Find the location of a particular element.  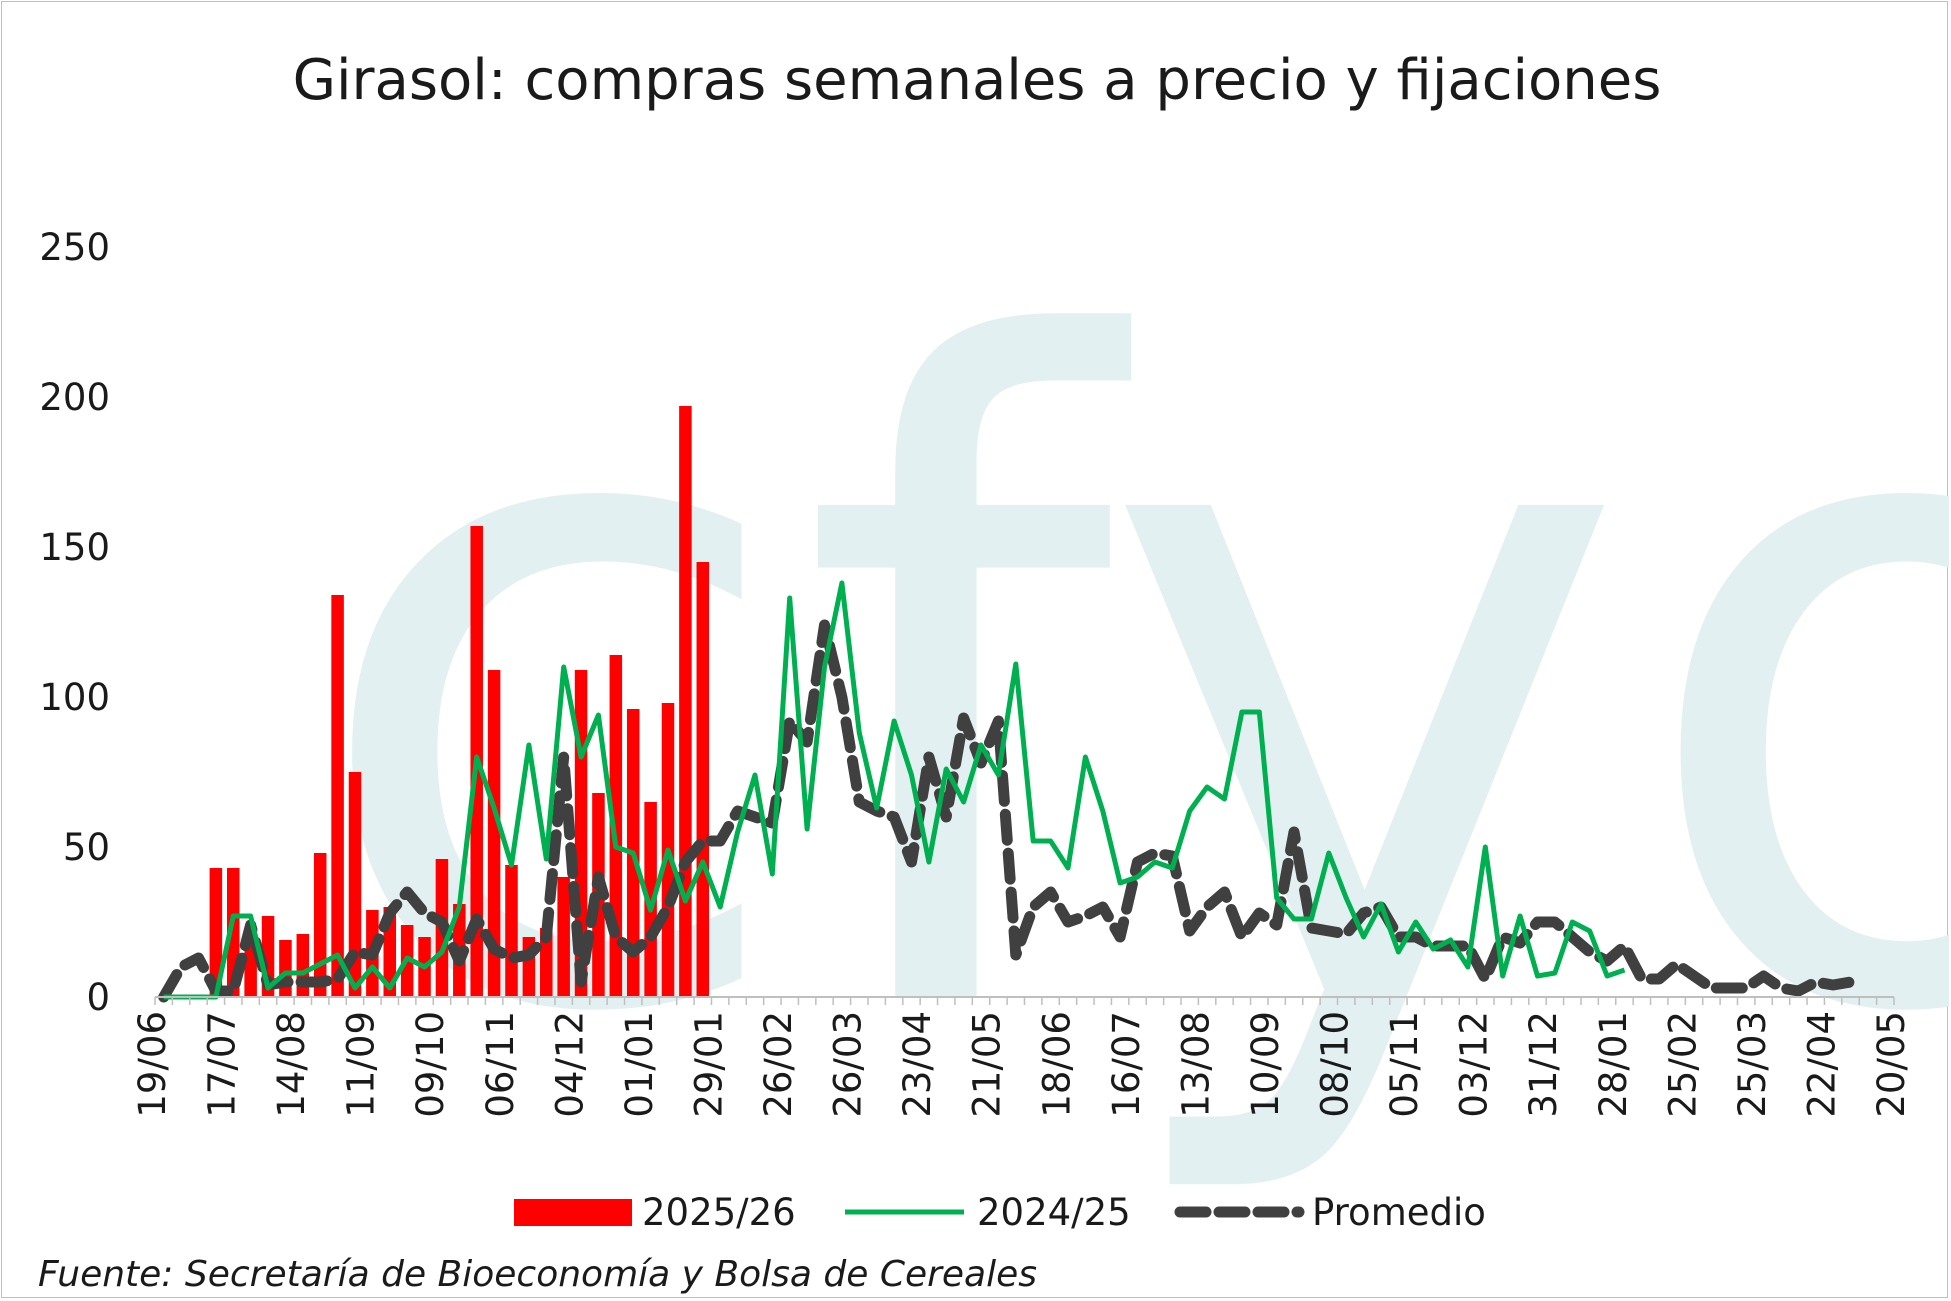

x-tick-label: 26/02 is located at coordinates (778, 1064).